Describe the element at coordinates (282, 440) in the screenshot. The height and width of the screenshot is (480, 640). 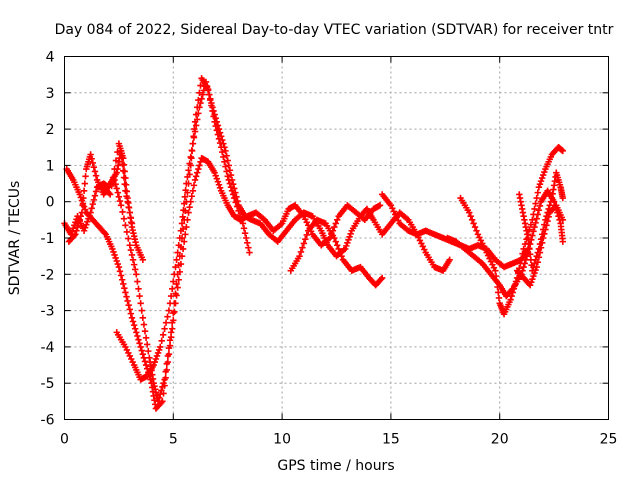
I see `x-tick-label: 10` at that location.